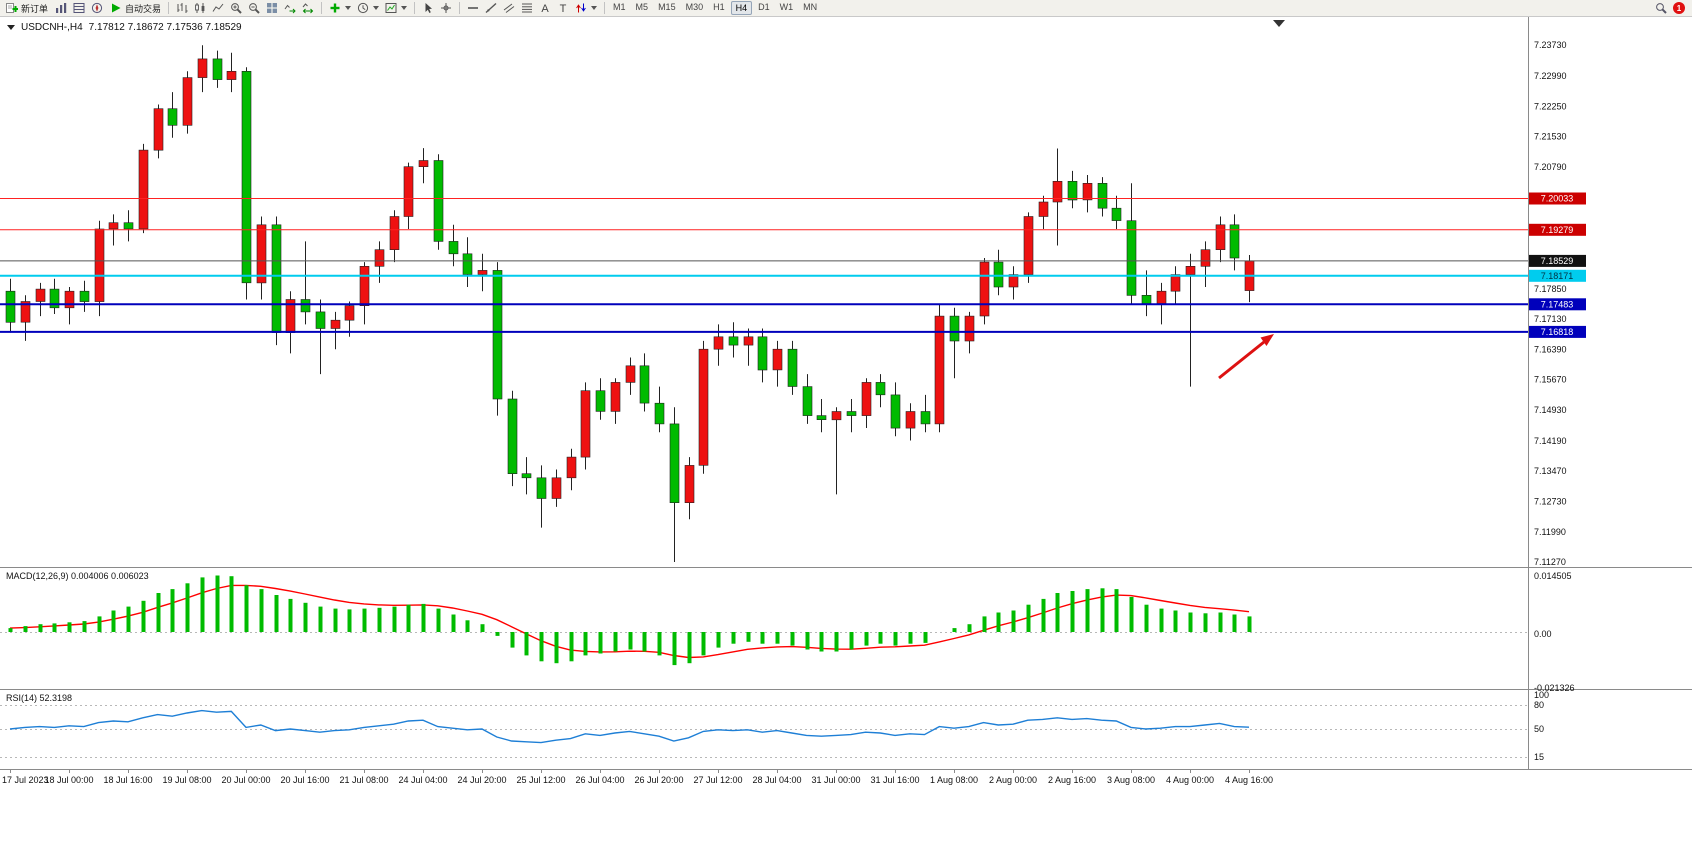 This screenshot has width=1692, height=846. What do you see at coordinates (1550, 502) in the screenshot?
I see `price-axis-label: 7.12730` at bounding box center [1550, 502].